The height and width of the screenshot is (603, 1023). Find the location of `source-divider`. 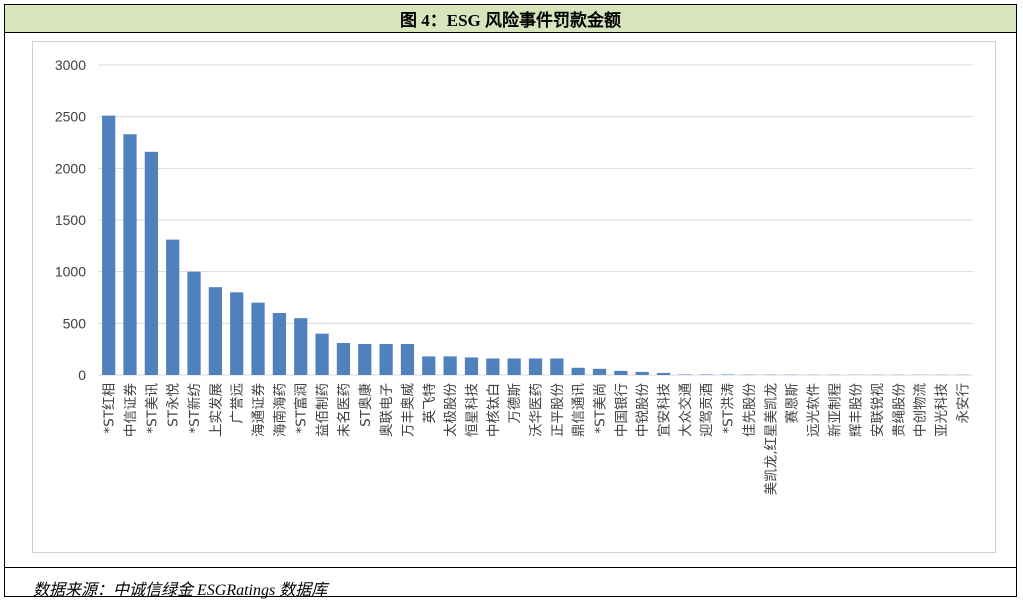

source-divider is located at coordinates (510, 567).